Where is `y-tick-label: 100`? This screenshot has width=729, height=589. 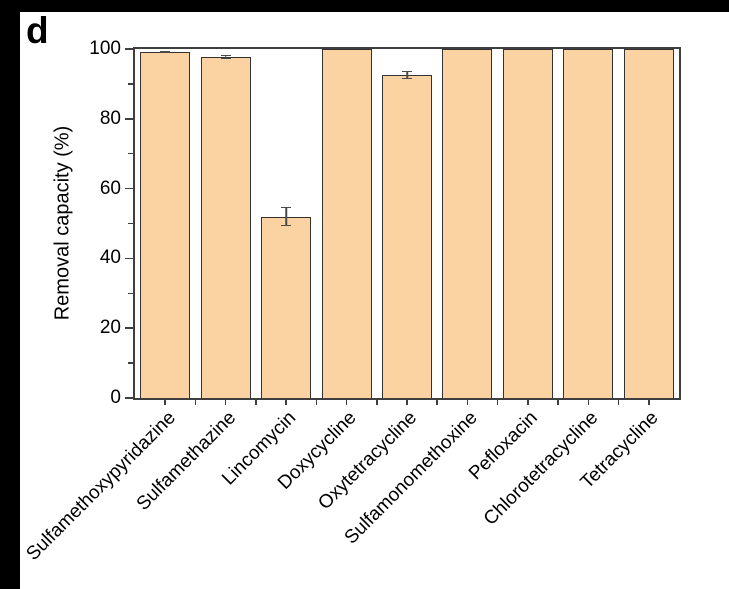 y-tick-label: 100 is located at coordinates (105, 48).